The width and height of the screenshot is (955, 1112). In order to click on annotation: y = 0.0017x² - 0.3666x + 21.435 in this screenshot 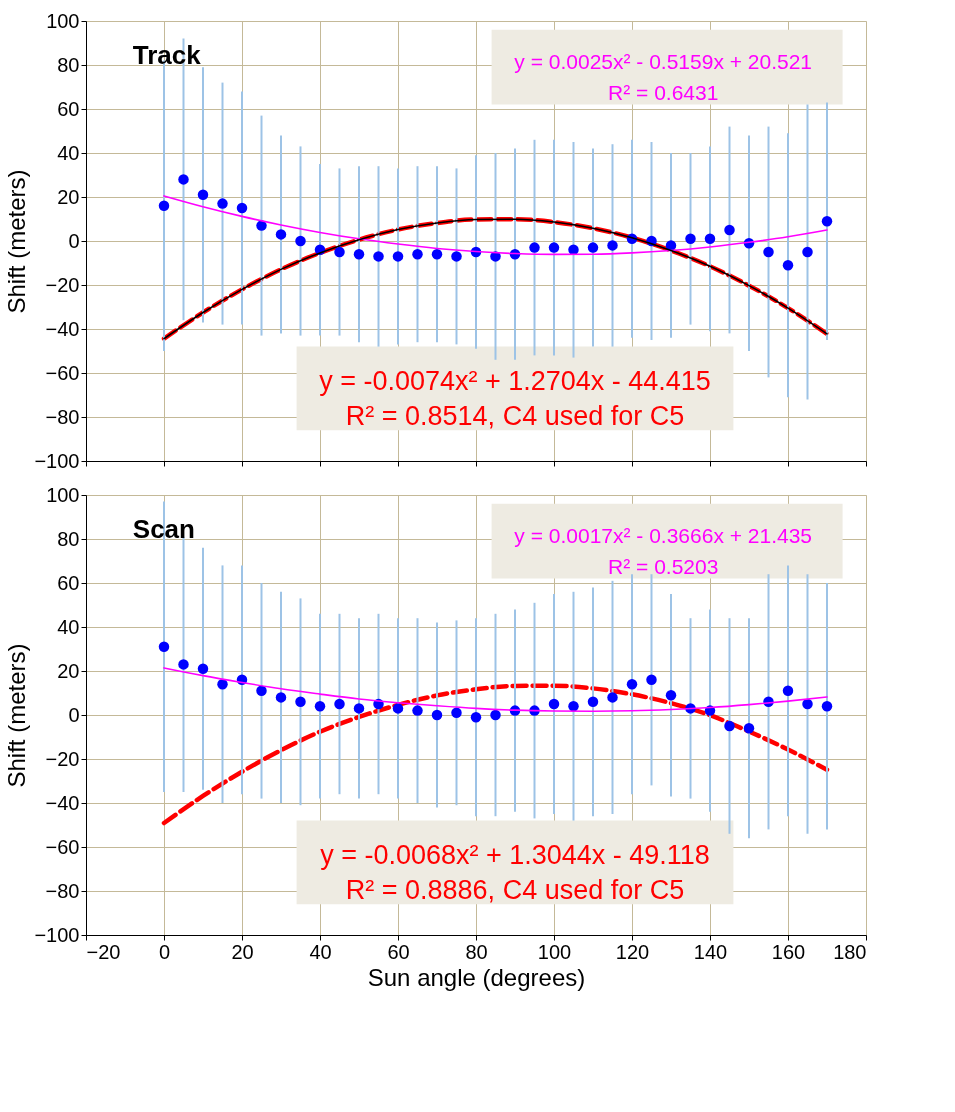, I will do `click(663, 535)`.